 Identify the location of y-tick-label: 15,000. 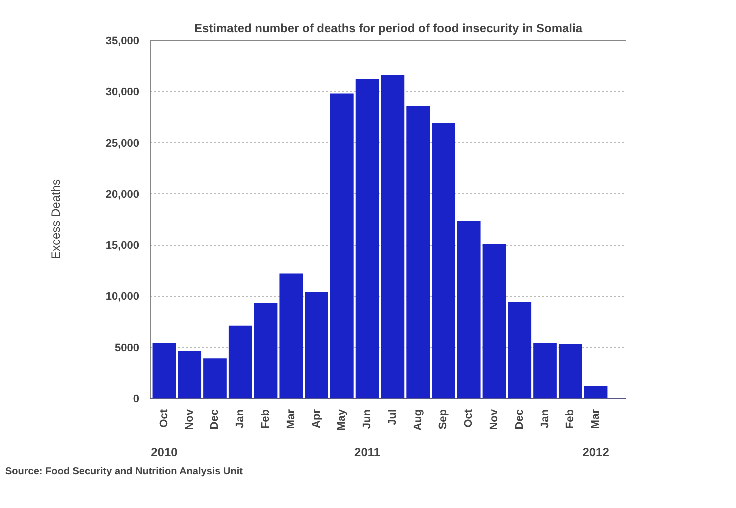
(123, 246).